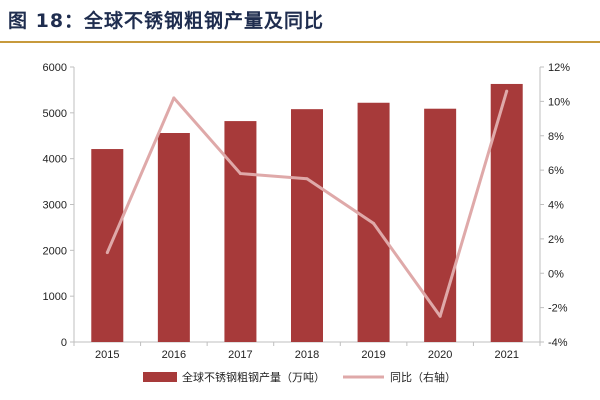 The image size is (600, 400). I want to click on bar-2017, so click(240, 231).